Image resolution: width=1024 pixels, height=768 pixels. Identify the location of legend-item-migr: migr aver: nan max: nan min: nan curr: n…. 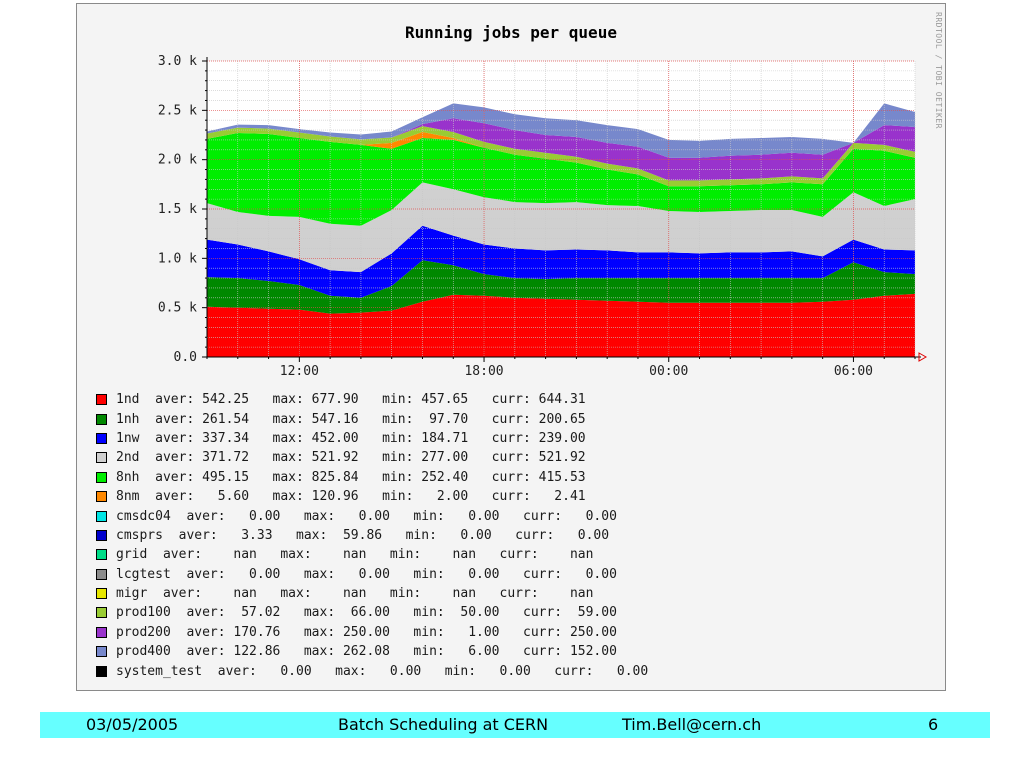
(511, 593).